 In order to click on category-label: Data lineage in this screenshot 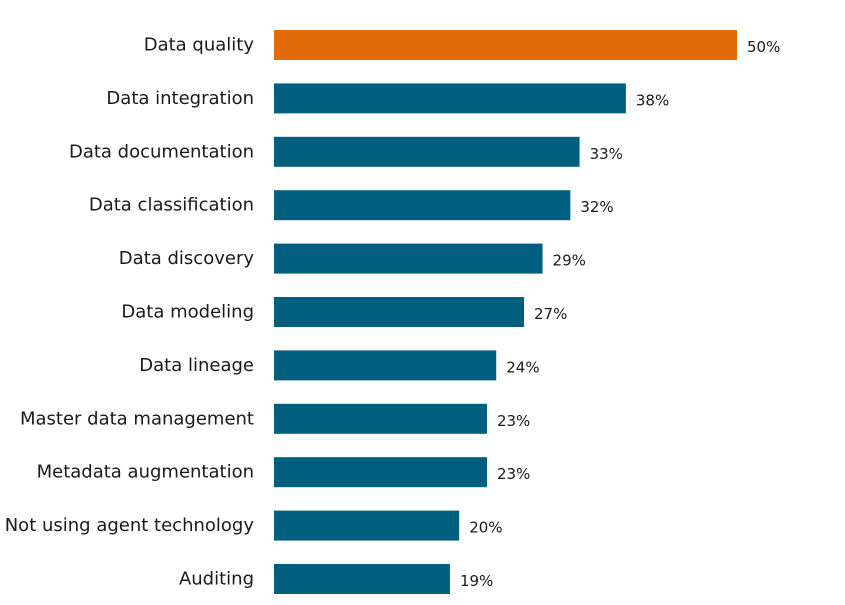, I will do `click(196, 365)`.